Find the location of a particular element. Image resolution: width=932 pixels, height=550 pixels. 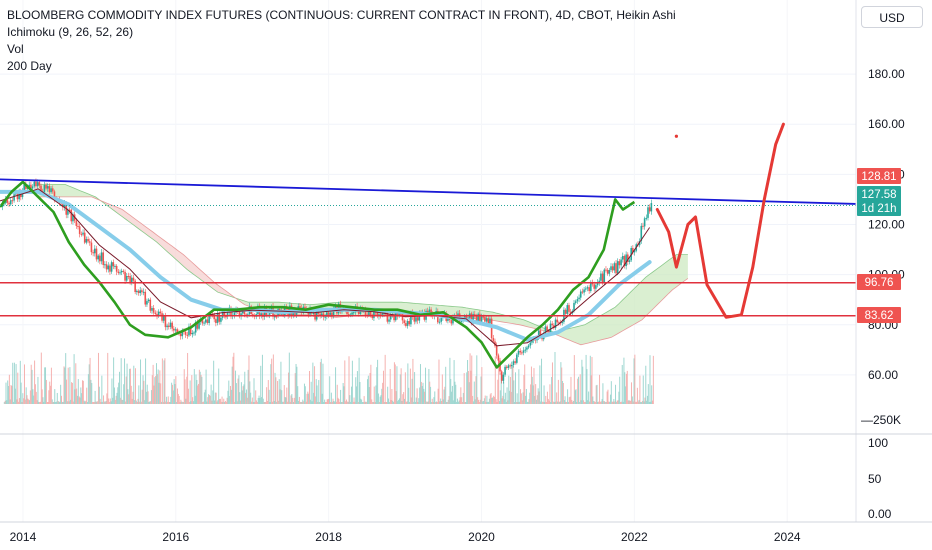

price-tag-label: 83.62 is located at coordinates (879, 316).